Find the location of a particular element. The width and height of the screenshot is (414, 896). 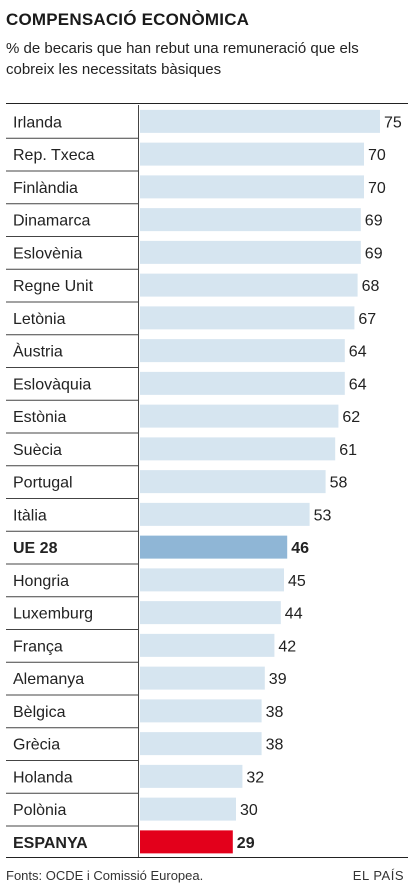

value-label: 75 is located at coordinates (393, 122).